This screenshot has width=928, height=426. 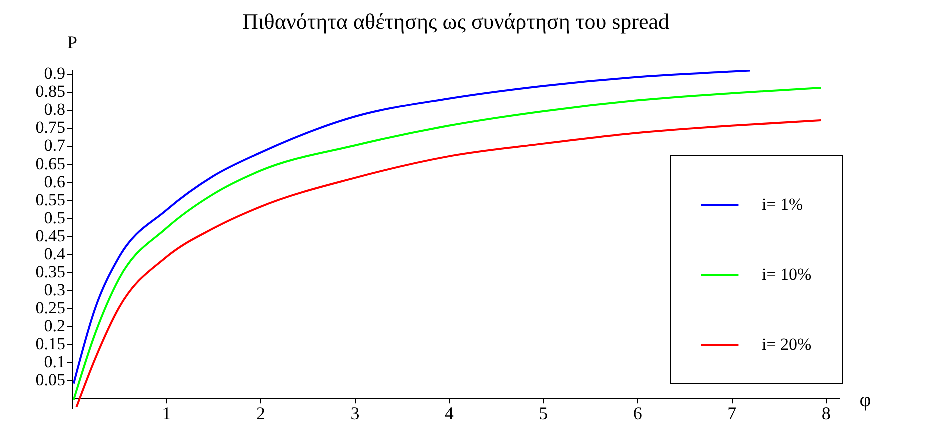 What do you see at coordinates (55, 362) in the screenshot?
I see `y-tick-label: 0.1` at bounding box center [55, 362].